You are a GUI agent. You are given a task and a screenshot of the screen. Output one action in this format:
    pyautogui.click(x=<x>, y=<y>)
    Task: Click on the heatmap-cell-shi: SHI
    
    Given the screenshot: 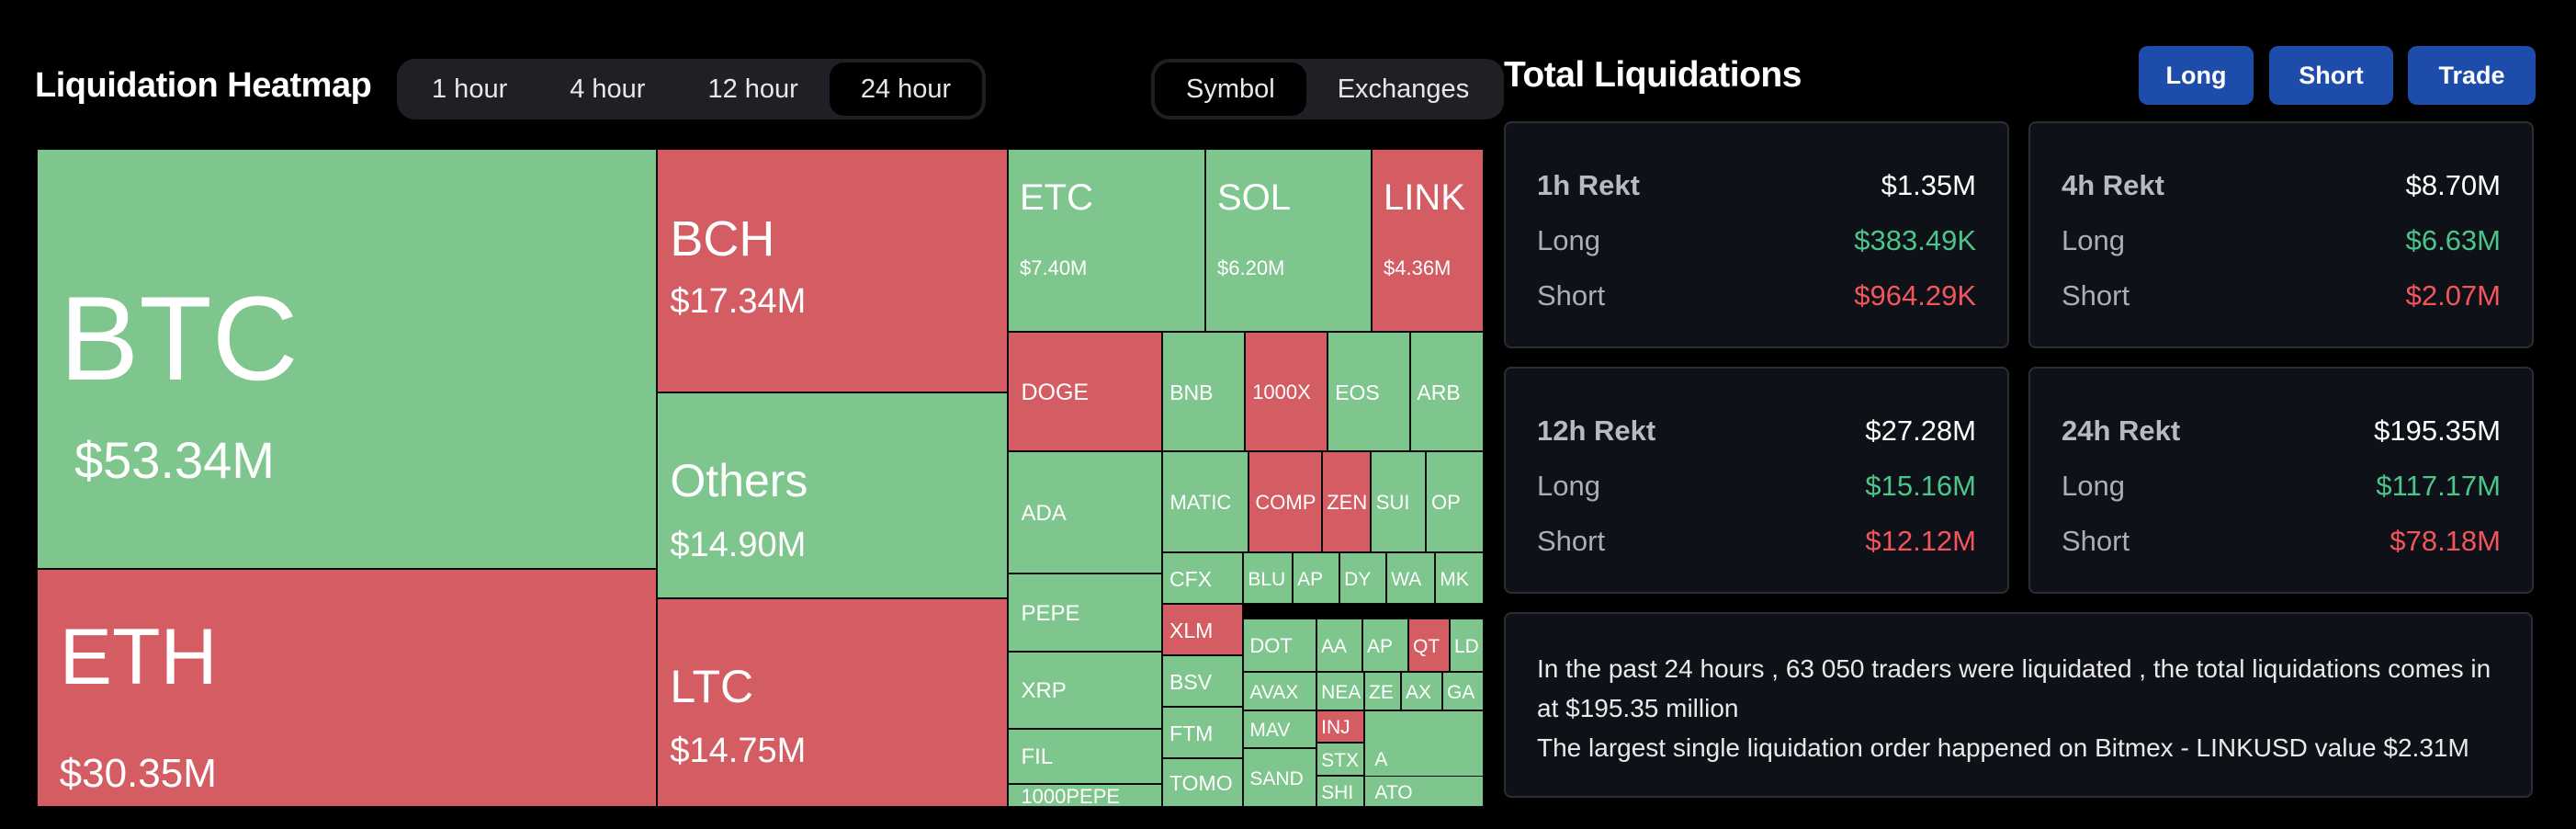 What is the action you would take?
    pyautogui.click(x=1340, y=791)
    